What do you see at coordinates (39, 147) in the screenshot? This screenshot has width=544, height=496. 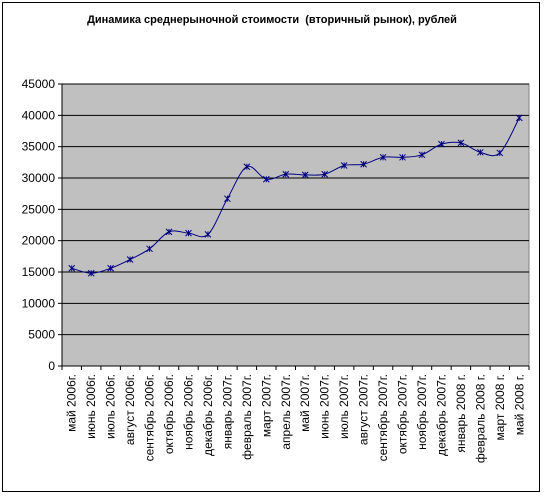 I see `y-tick-label: 35000` at bounding box center [39, 147].